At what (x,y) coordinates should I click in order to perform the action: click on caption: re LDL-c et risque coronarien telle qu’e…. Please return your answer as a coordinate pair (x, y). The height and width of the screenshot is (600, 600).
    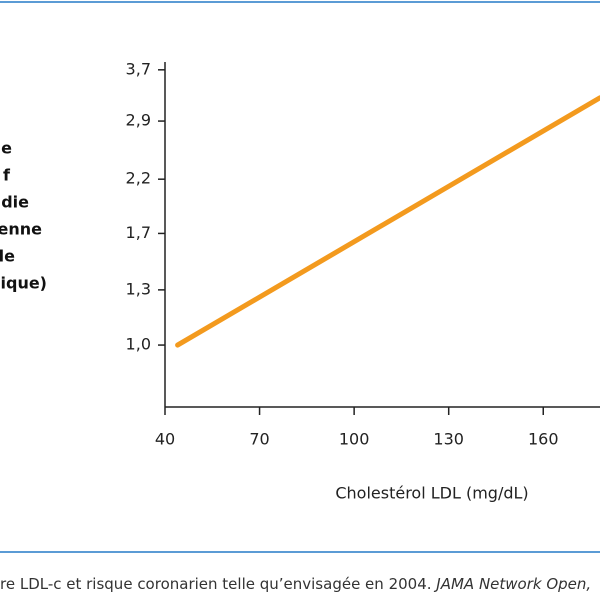
    Looking at the image, I should click on (295, 584).